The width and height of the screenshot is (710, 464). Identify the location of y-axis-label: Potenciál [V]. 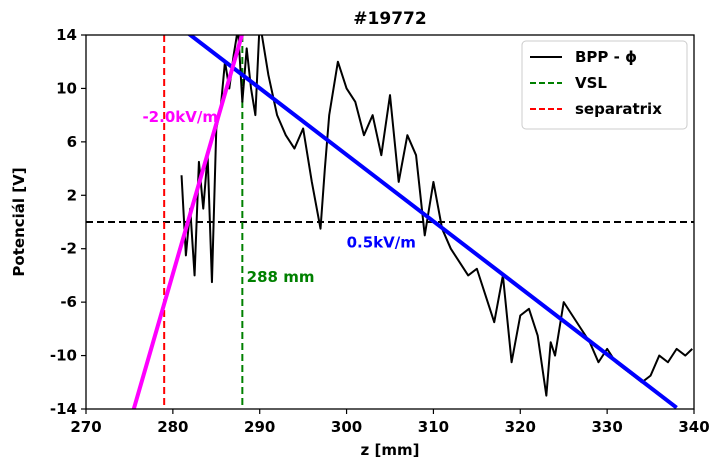
(19, 221).